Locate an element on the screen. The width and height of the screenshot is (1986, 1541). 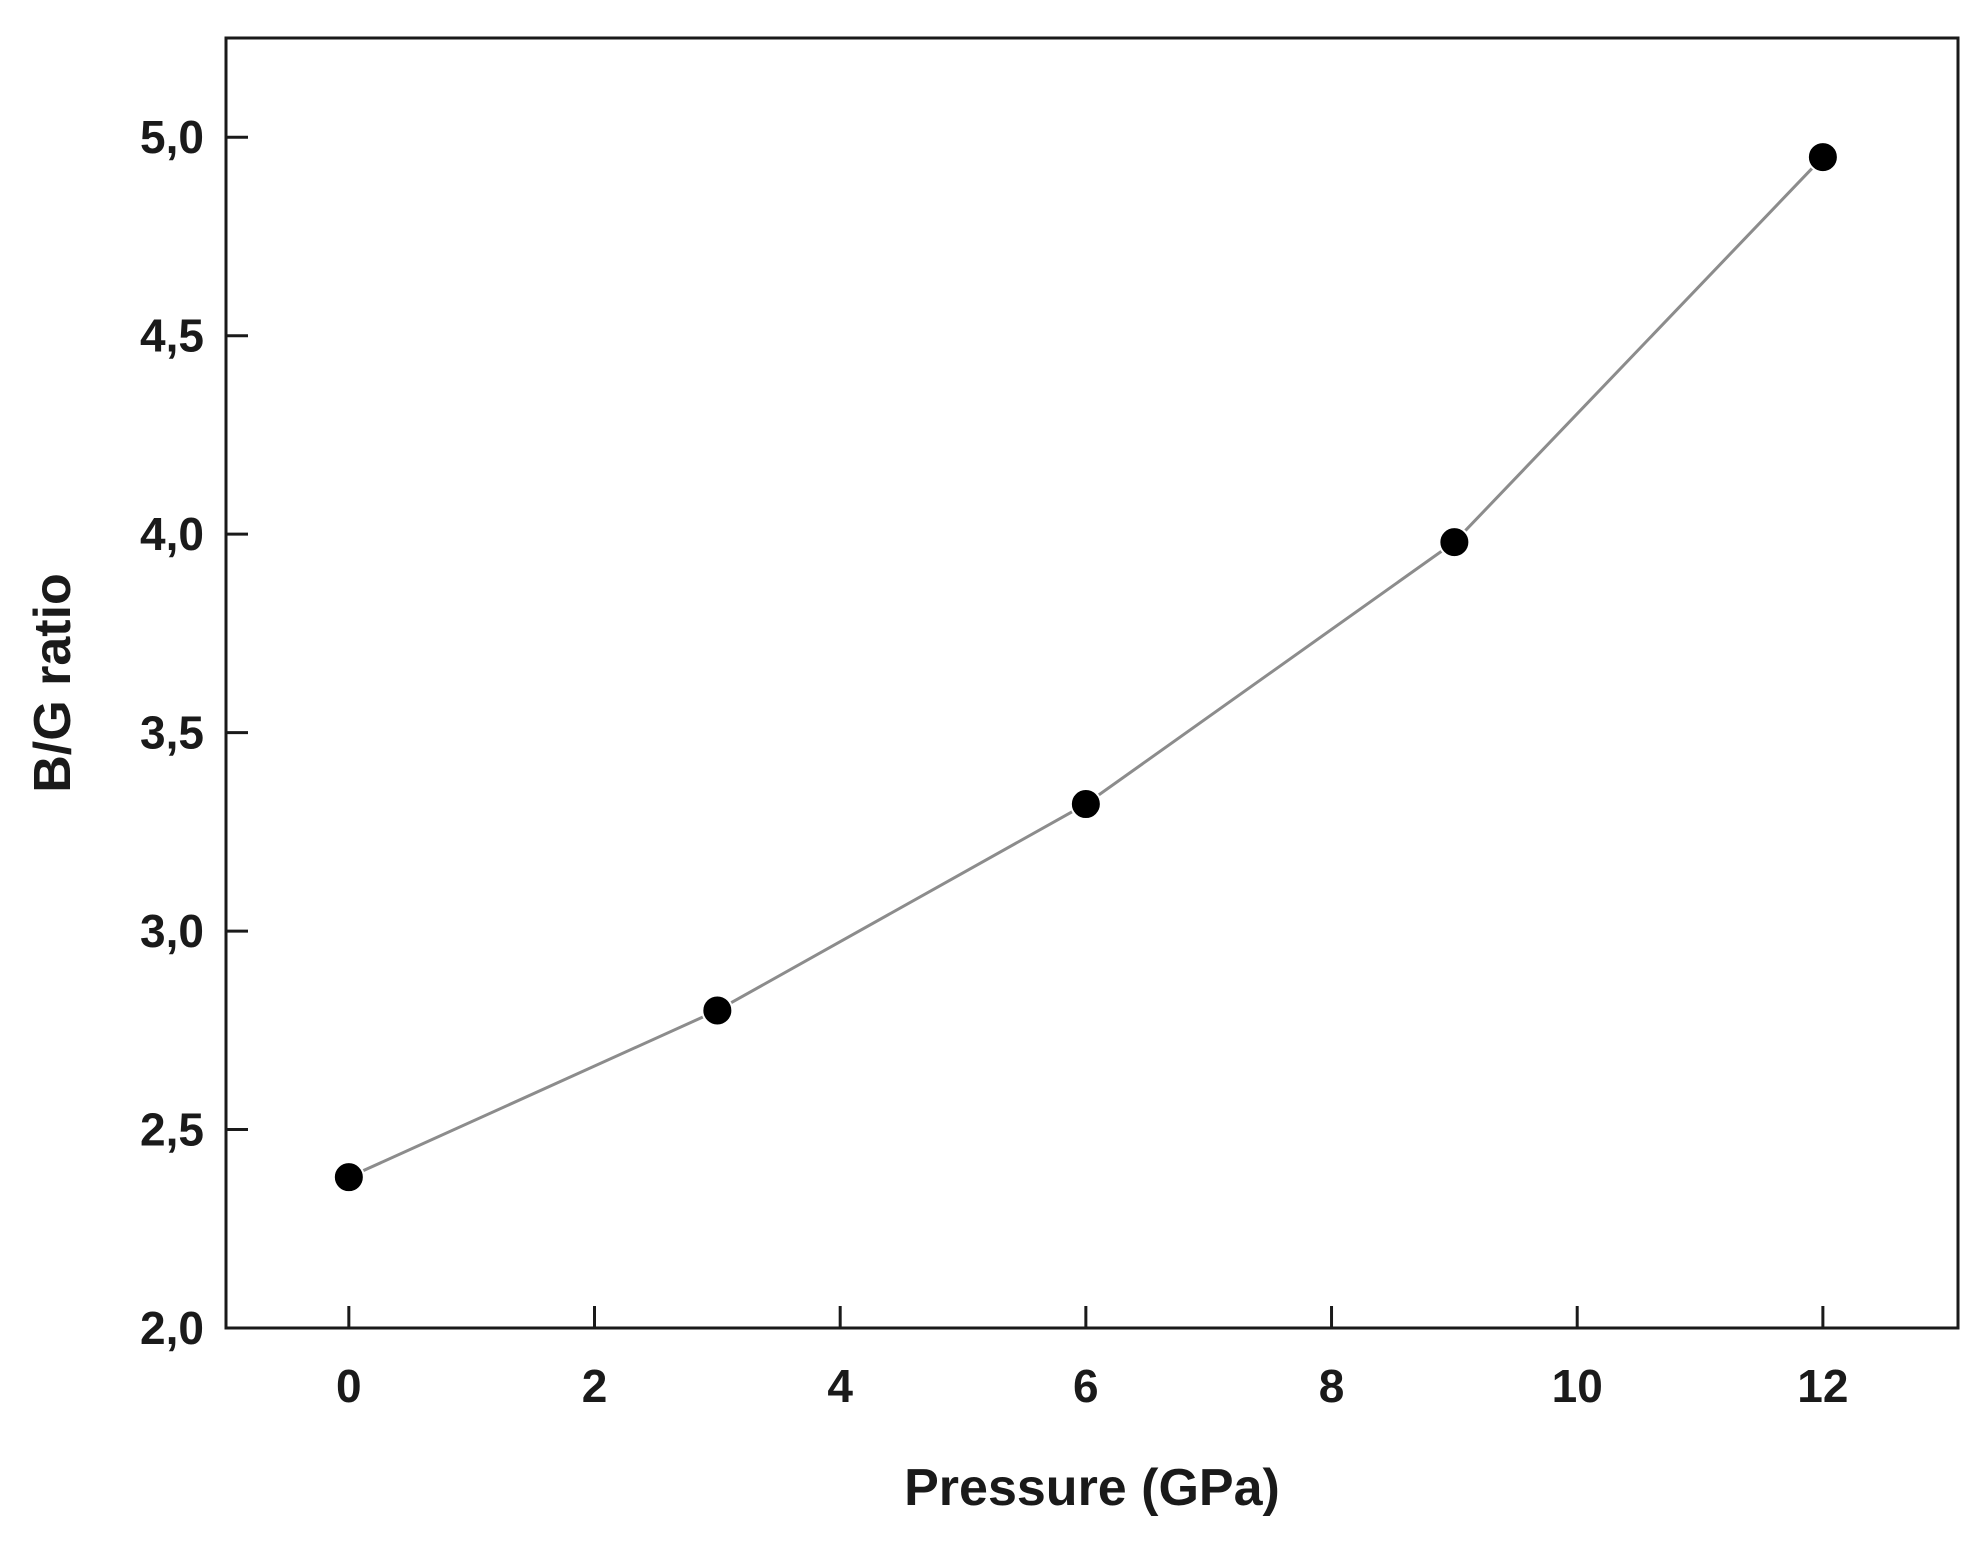
x-tick-label: 12 is located at coordinates (1822, 1386).